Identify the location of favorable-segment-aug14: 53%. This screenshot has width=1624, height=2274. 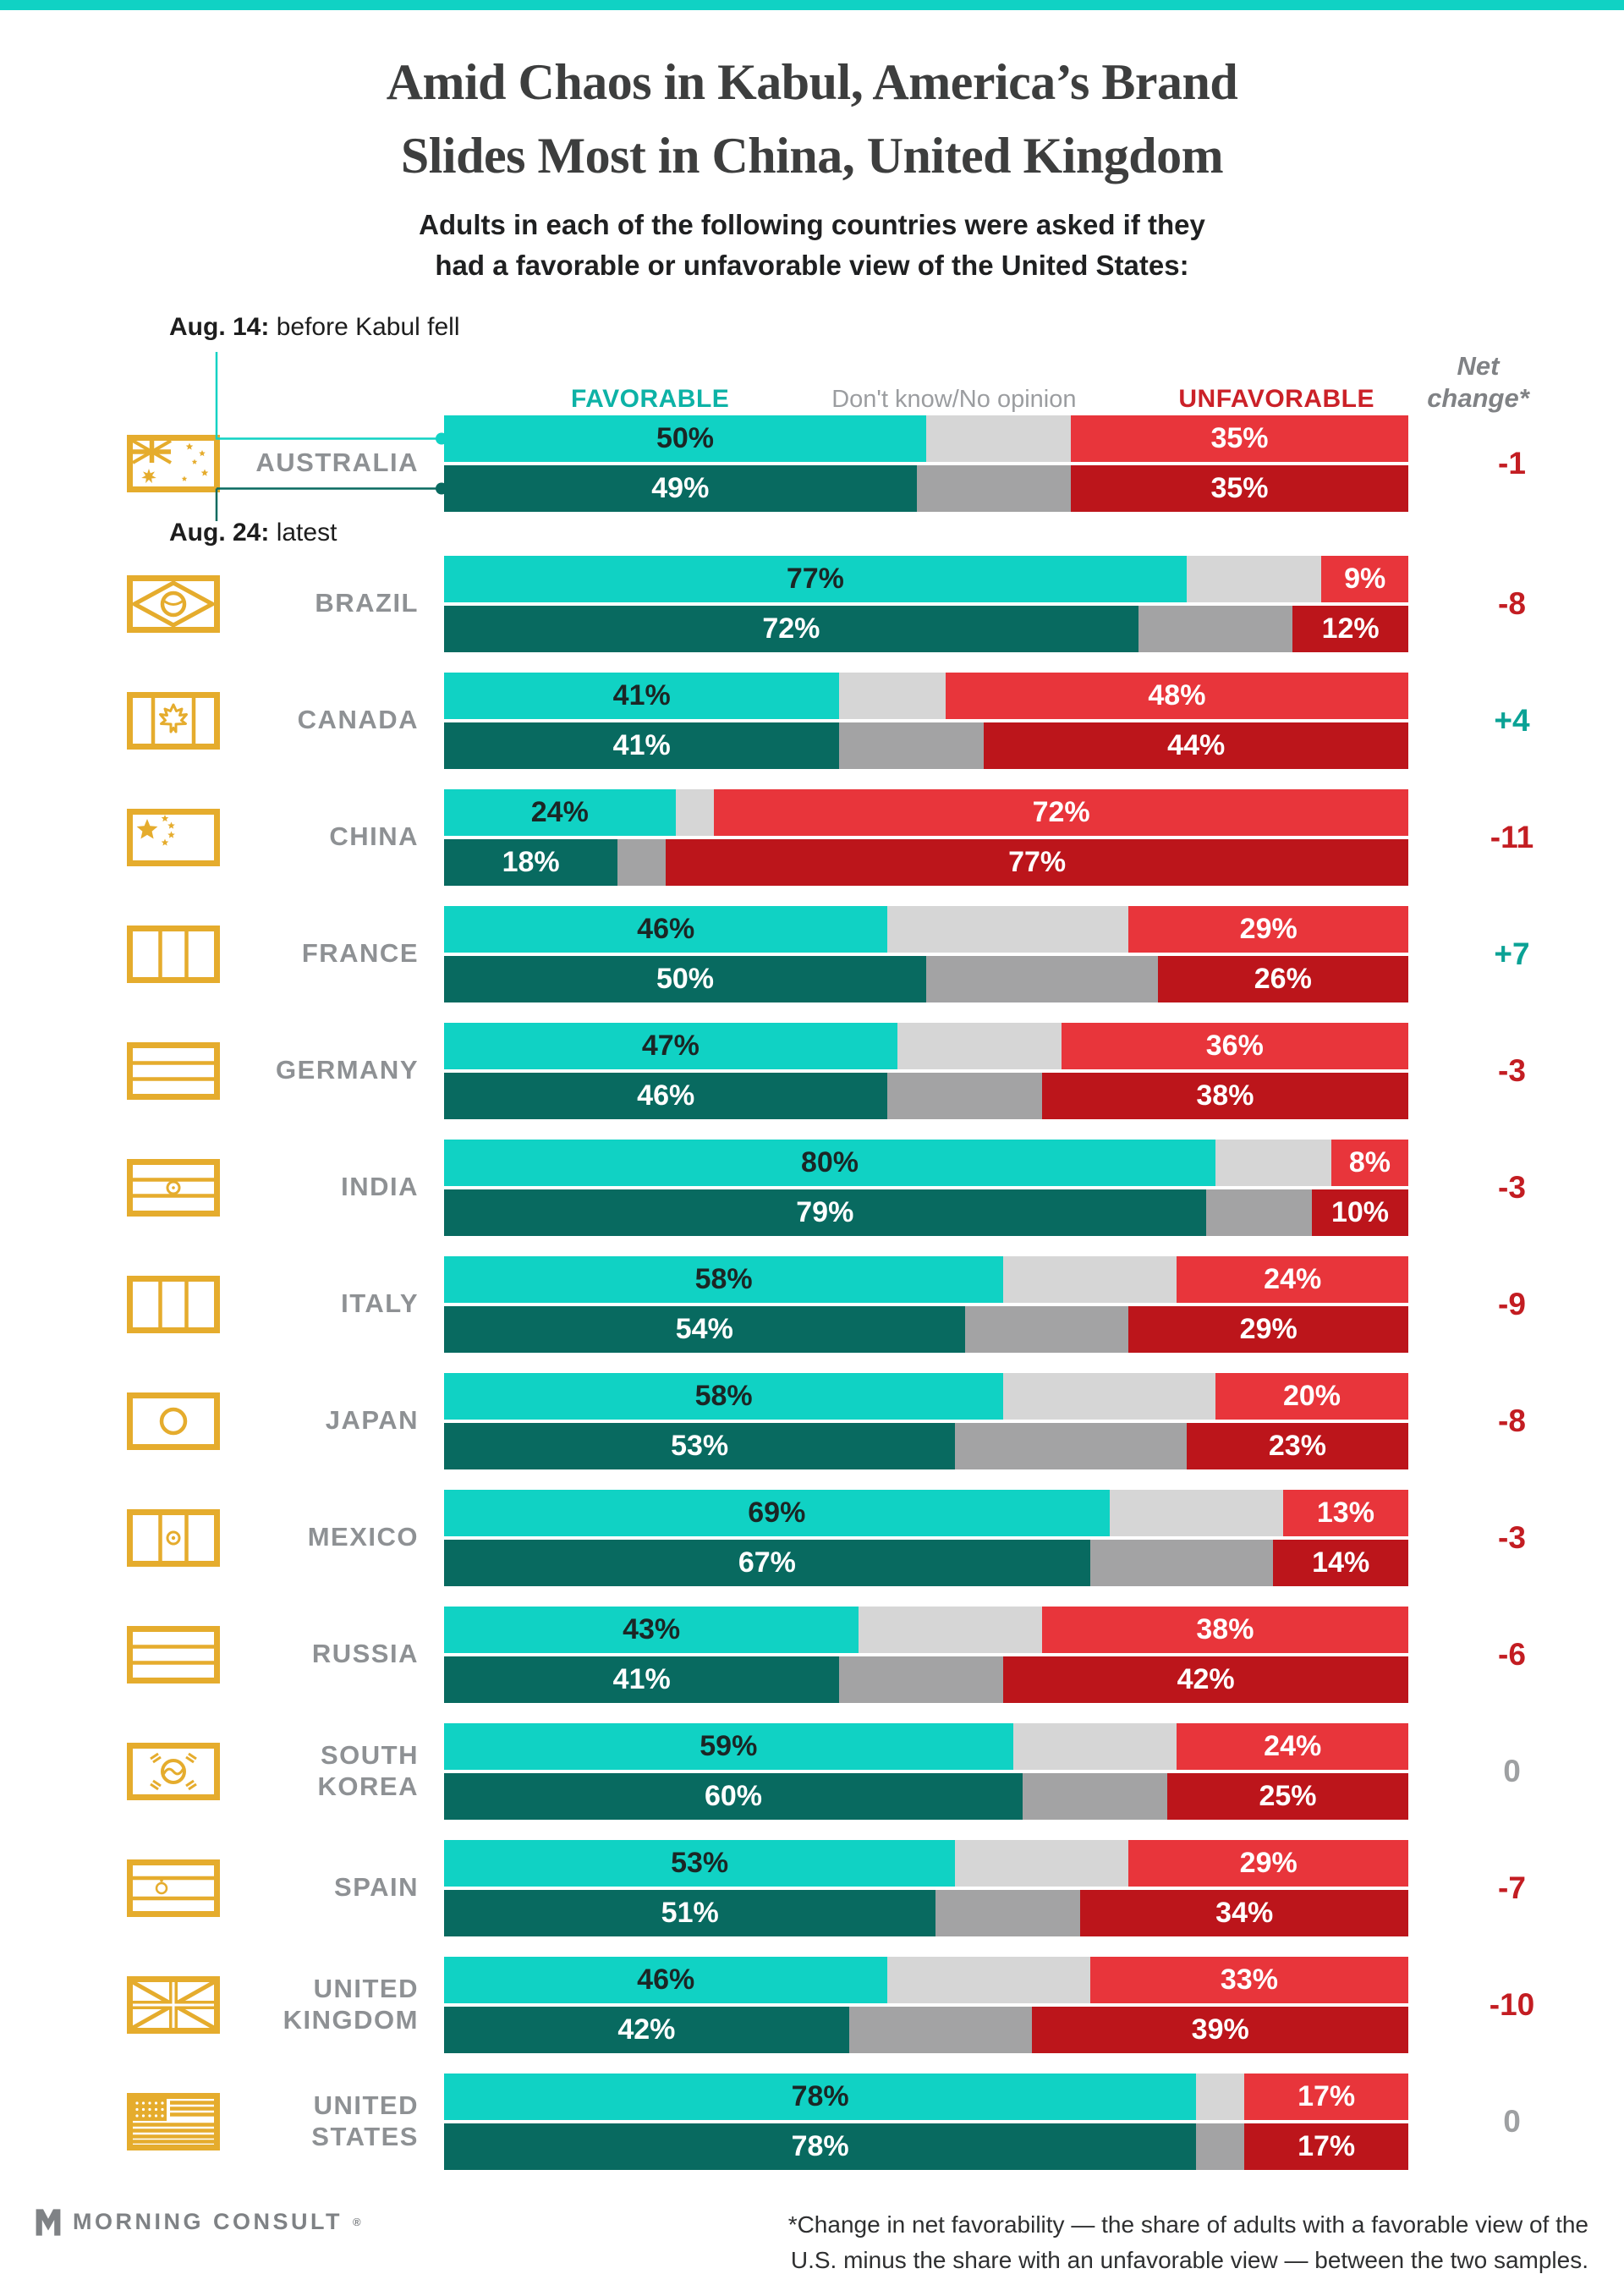
(700, 1863).